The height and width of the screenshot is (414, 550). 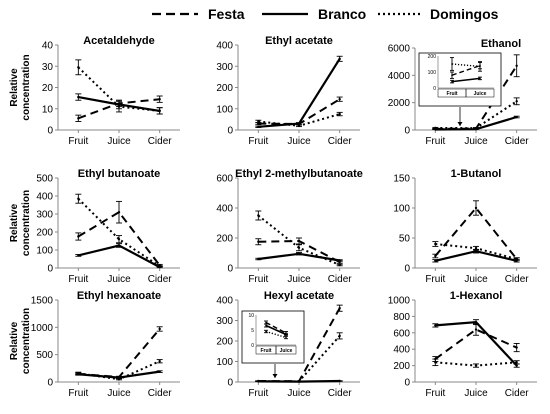 What do you see at coordinates (276, 334) in the screenshot?
I see `inset-series-line-domingos` at bounding box center [276, 334].